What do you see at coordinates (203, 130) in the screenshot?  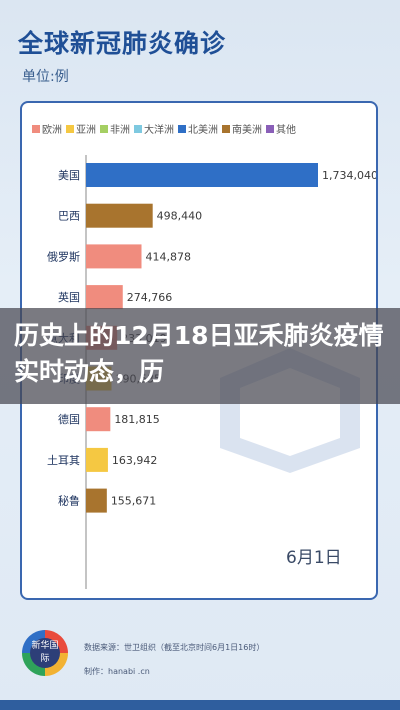 I see `legend-label: 北美洲` at bounding box center [203, 130].